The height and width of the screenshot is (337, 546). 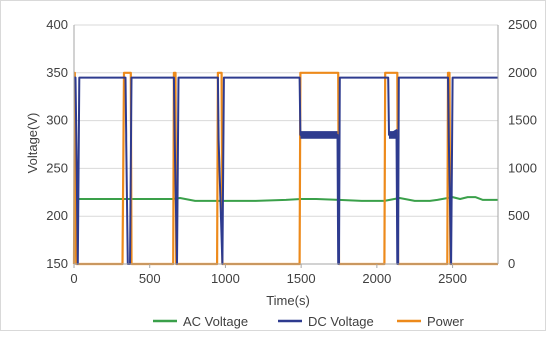 I want to click on y-tick-label: 200, so click(x=57, y=215).